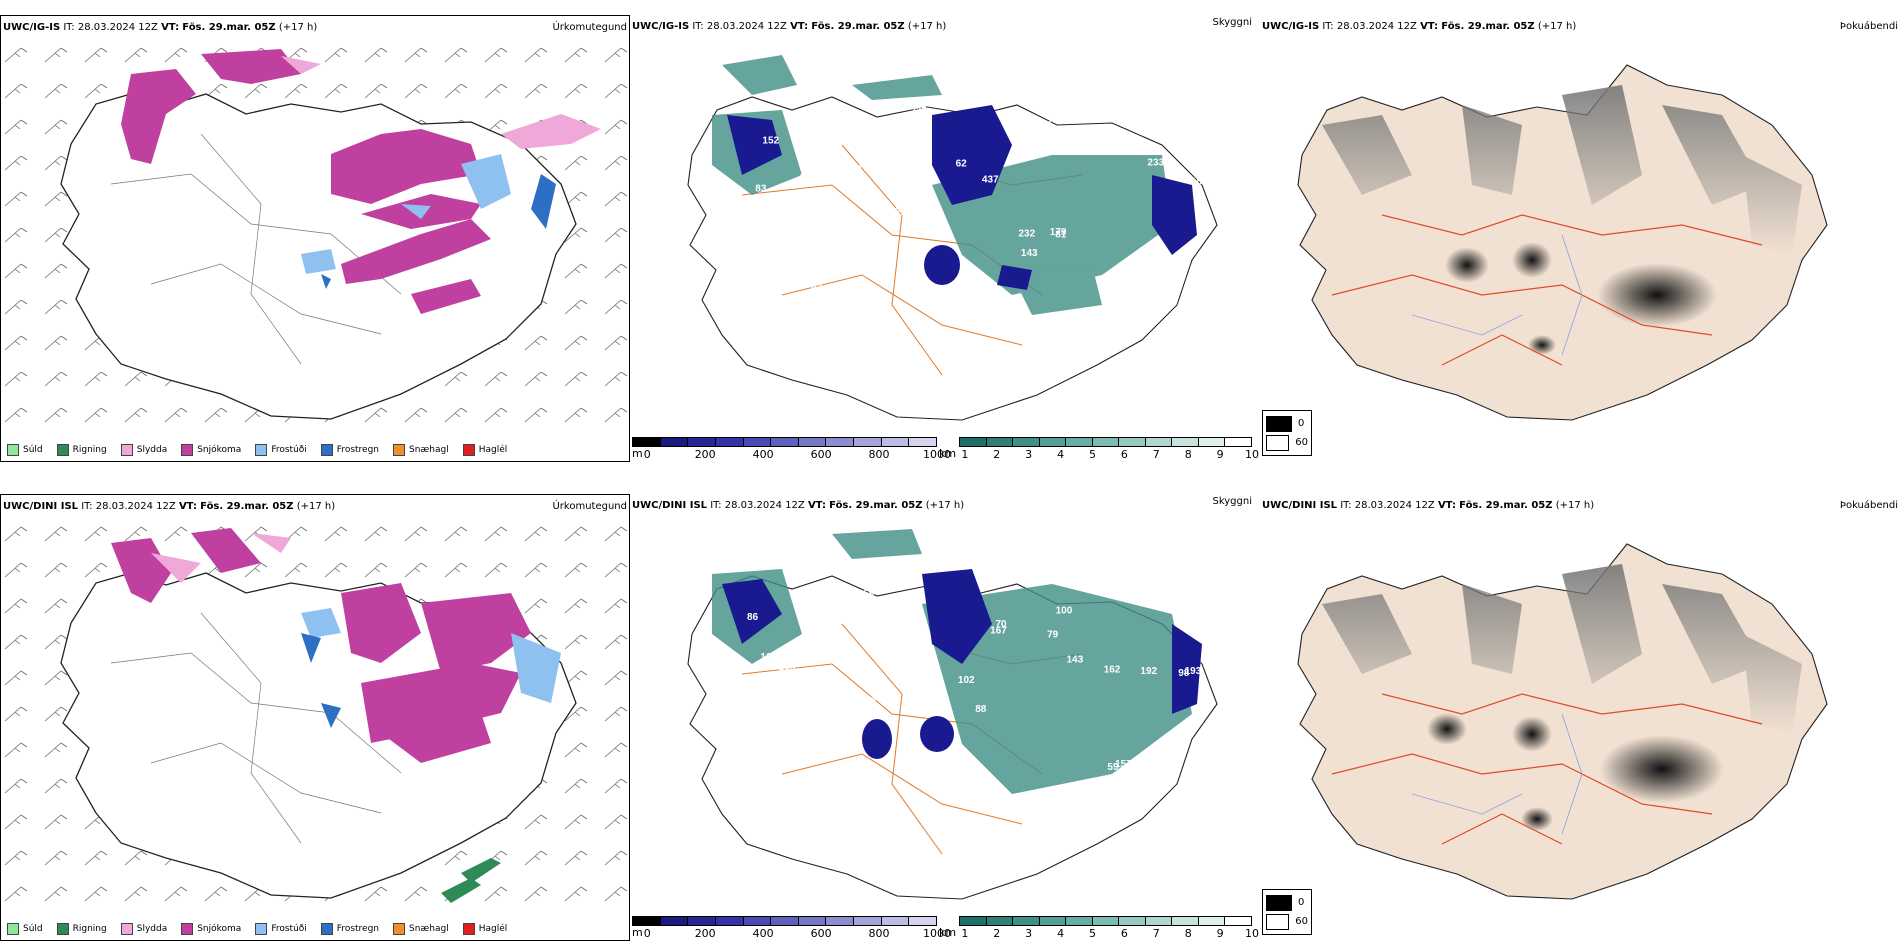  What do you see at coordinates (948, 932) in the screenshot?
I see `visibility-unit: km` at bounding box center [948, 932].